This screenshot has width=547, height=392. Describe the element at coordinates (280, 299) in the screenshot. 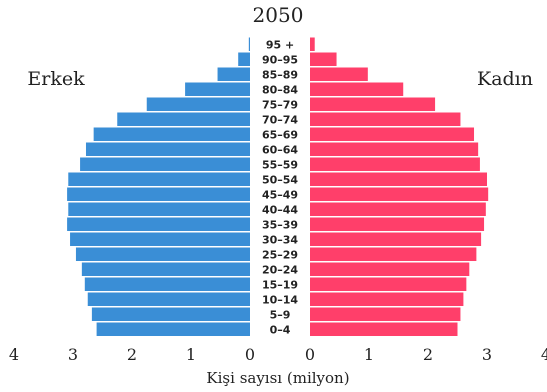

I see `age-label-10-14: 10–14` at that location.